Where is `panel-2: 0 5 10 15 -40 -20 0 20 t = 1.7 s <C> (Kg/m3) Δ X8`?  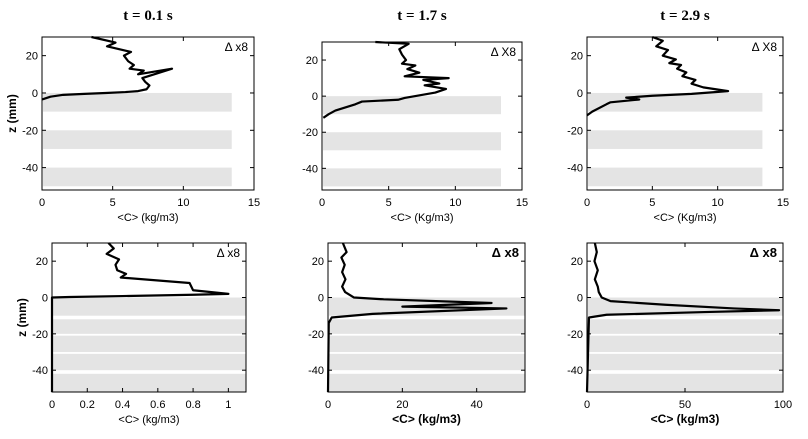
panel-2: 0 5 10 15 -40 -20 0 20 t = 1.7 s <C> (Kg/m3) Δ X8 is located at coordinates (415, 116).